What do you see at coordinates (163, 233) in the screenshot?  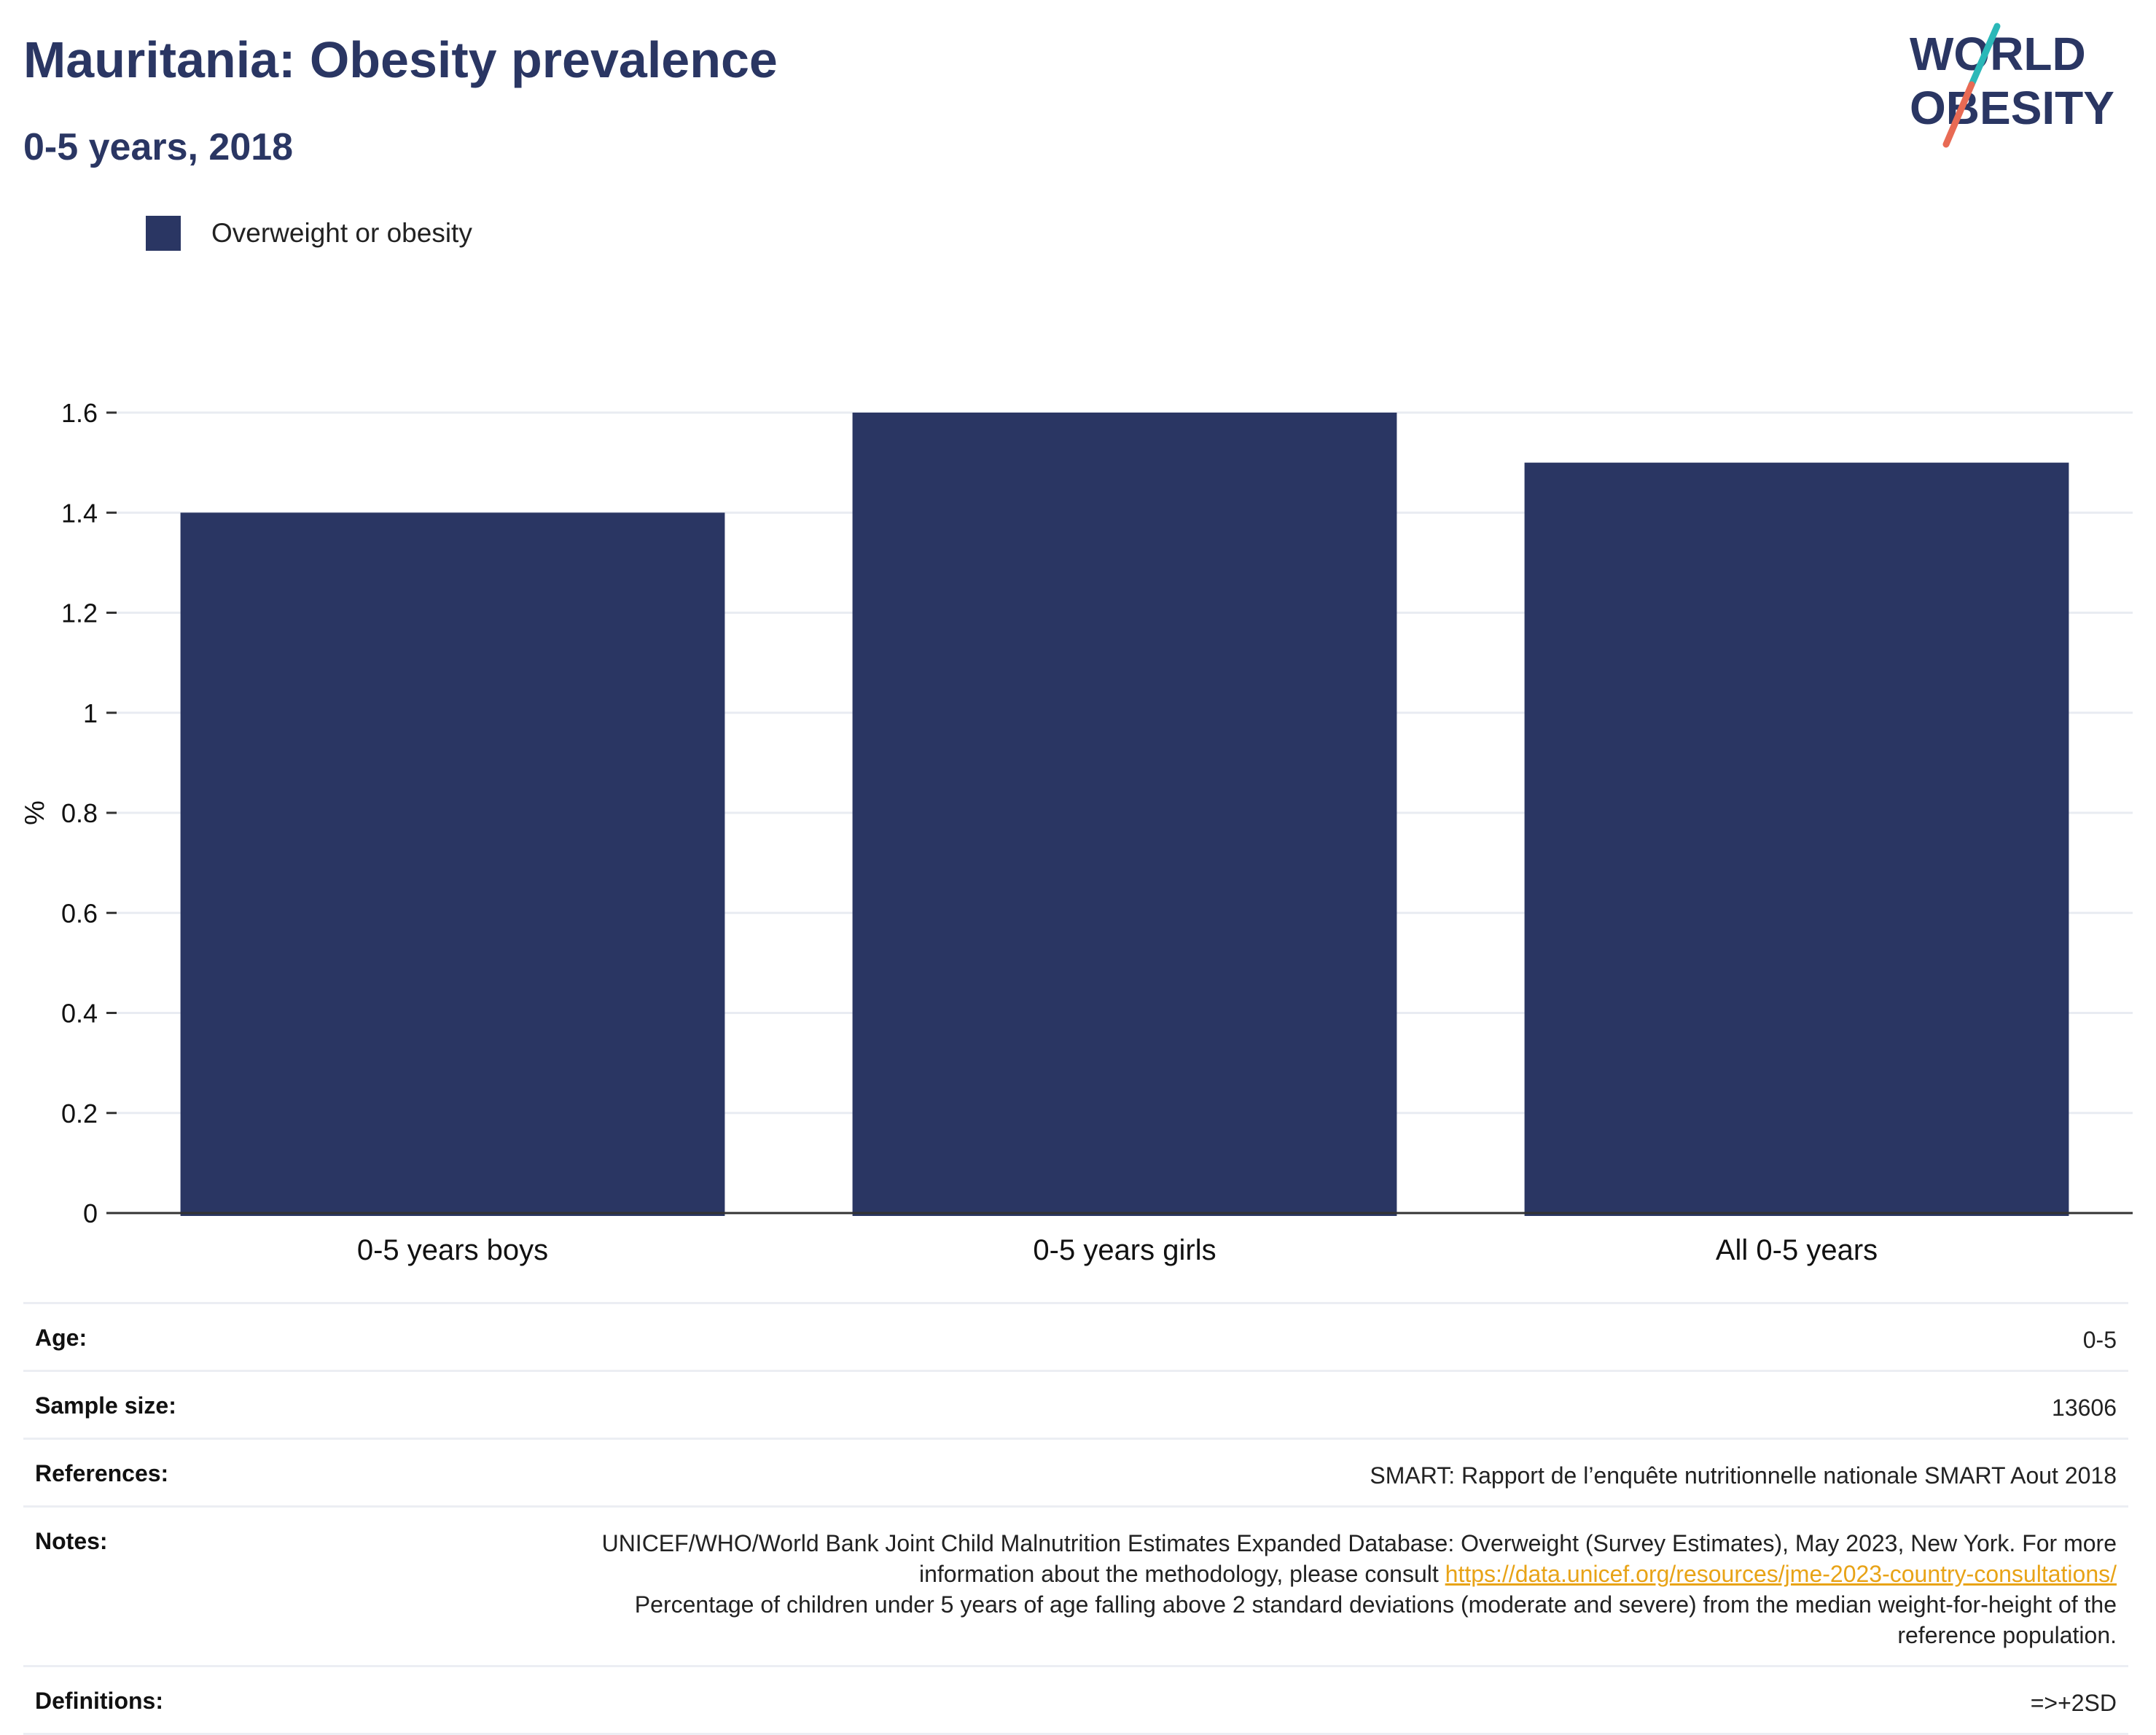 I see `legend-swatch` at bounding box center [163, 233].